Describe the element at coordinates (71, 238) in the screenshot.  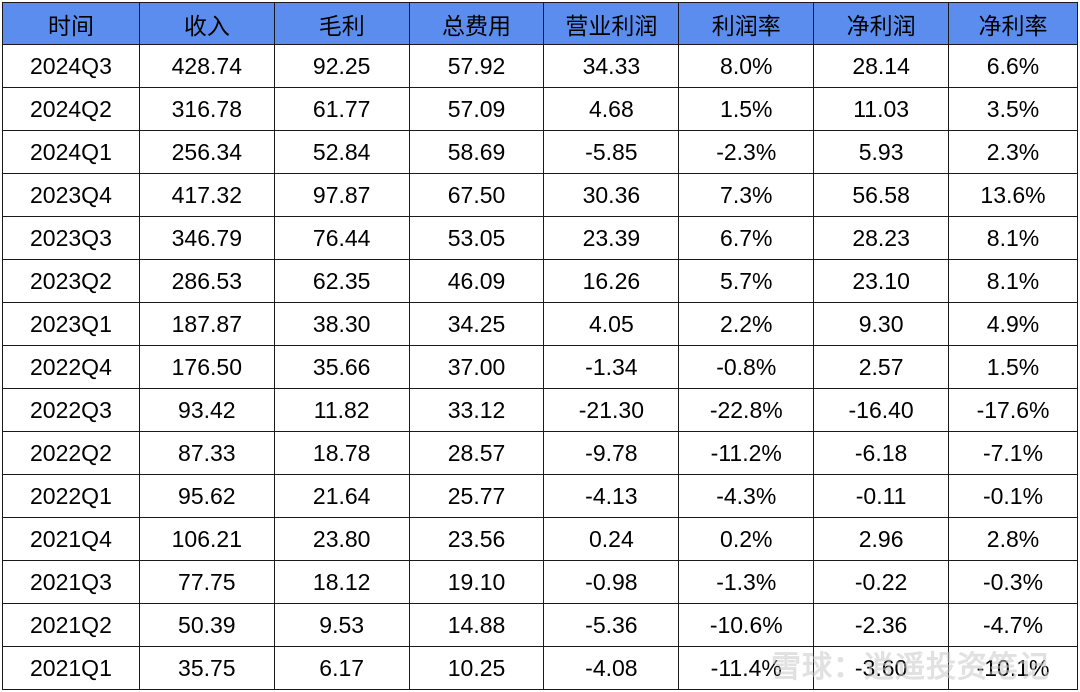
I see `table-cell: 2023Q3` at that location.